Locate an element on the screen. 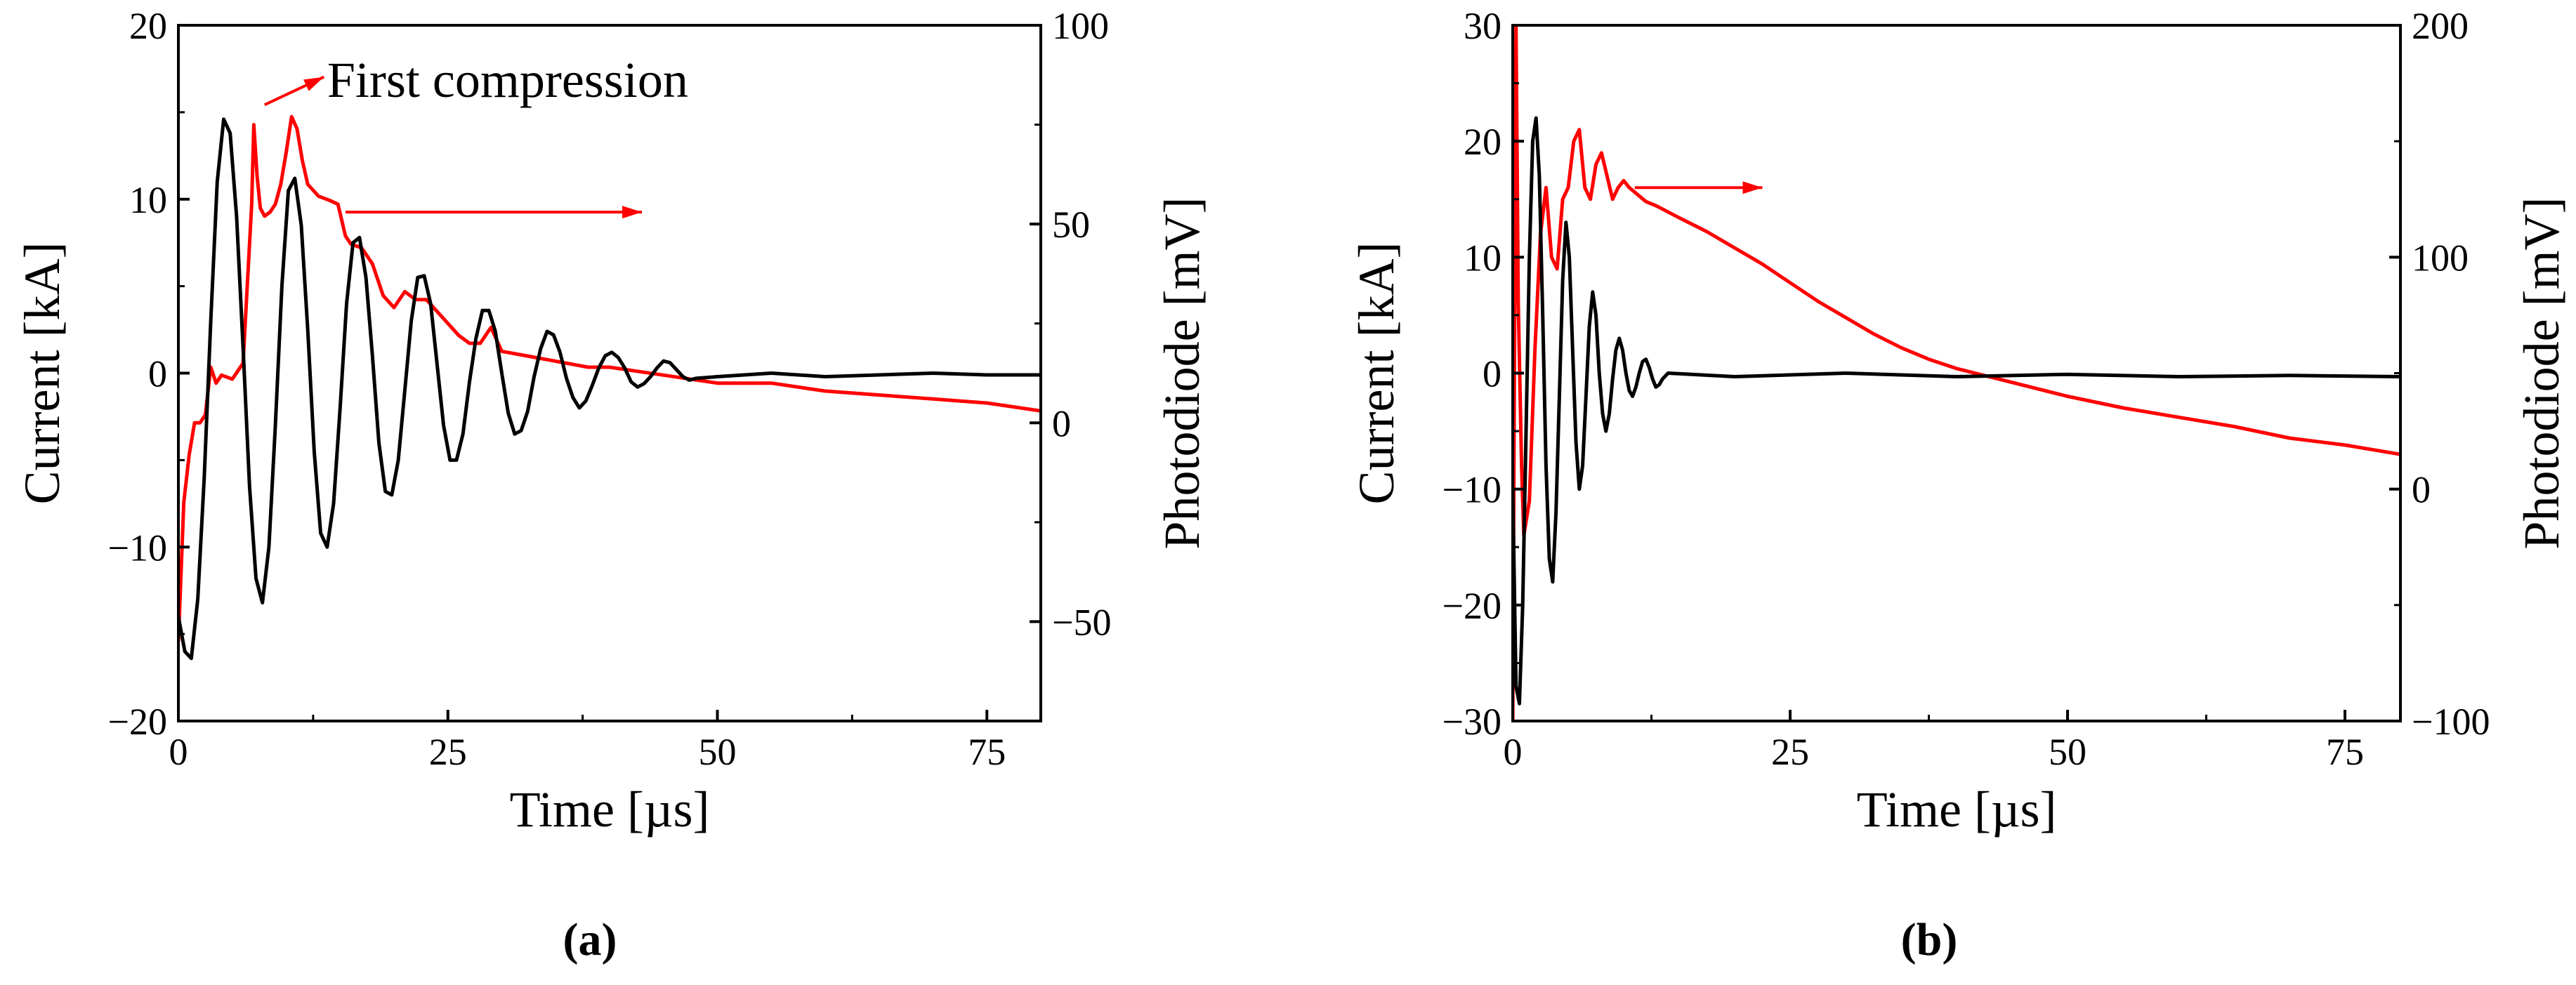 The width and height of the screenshot is (2576, 985). y-tick-label: 30 is located at coordinates (1482, 26).